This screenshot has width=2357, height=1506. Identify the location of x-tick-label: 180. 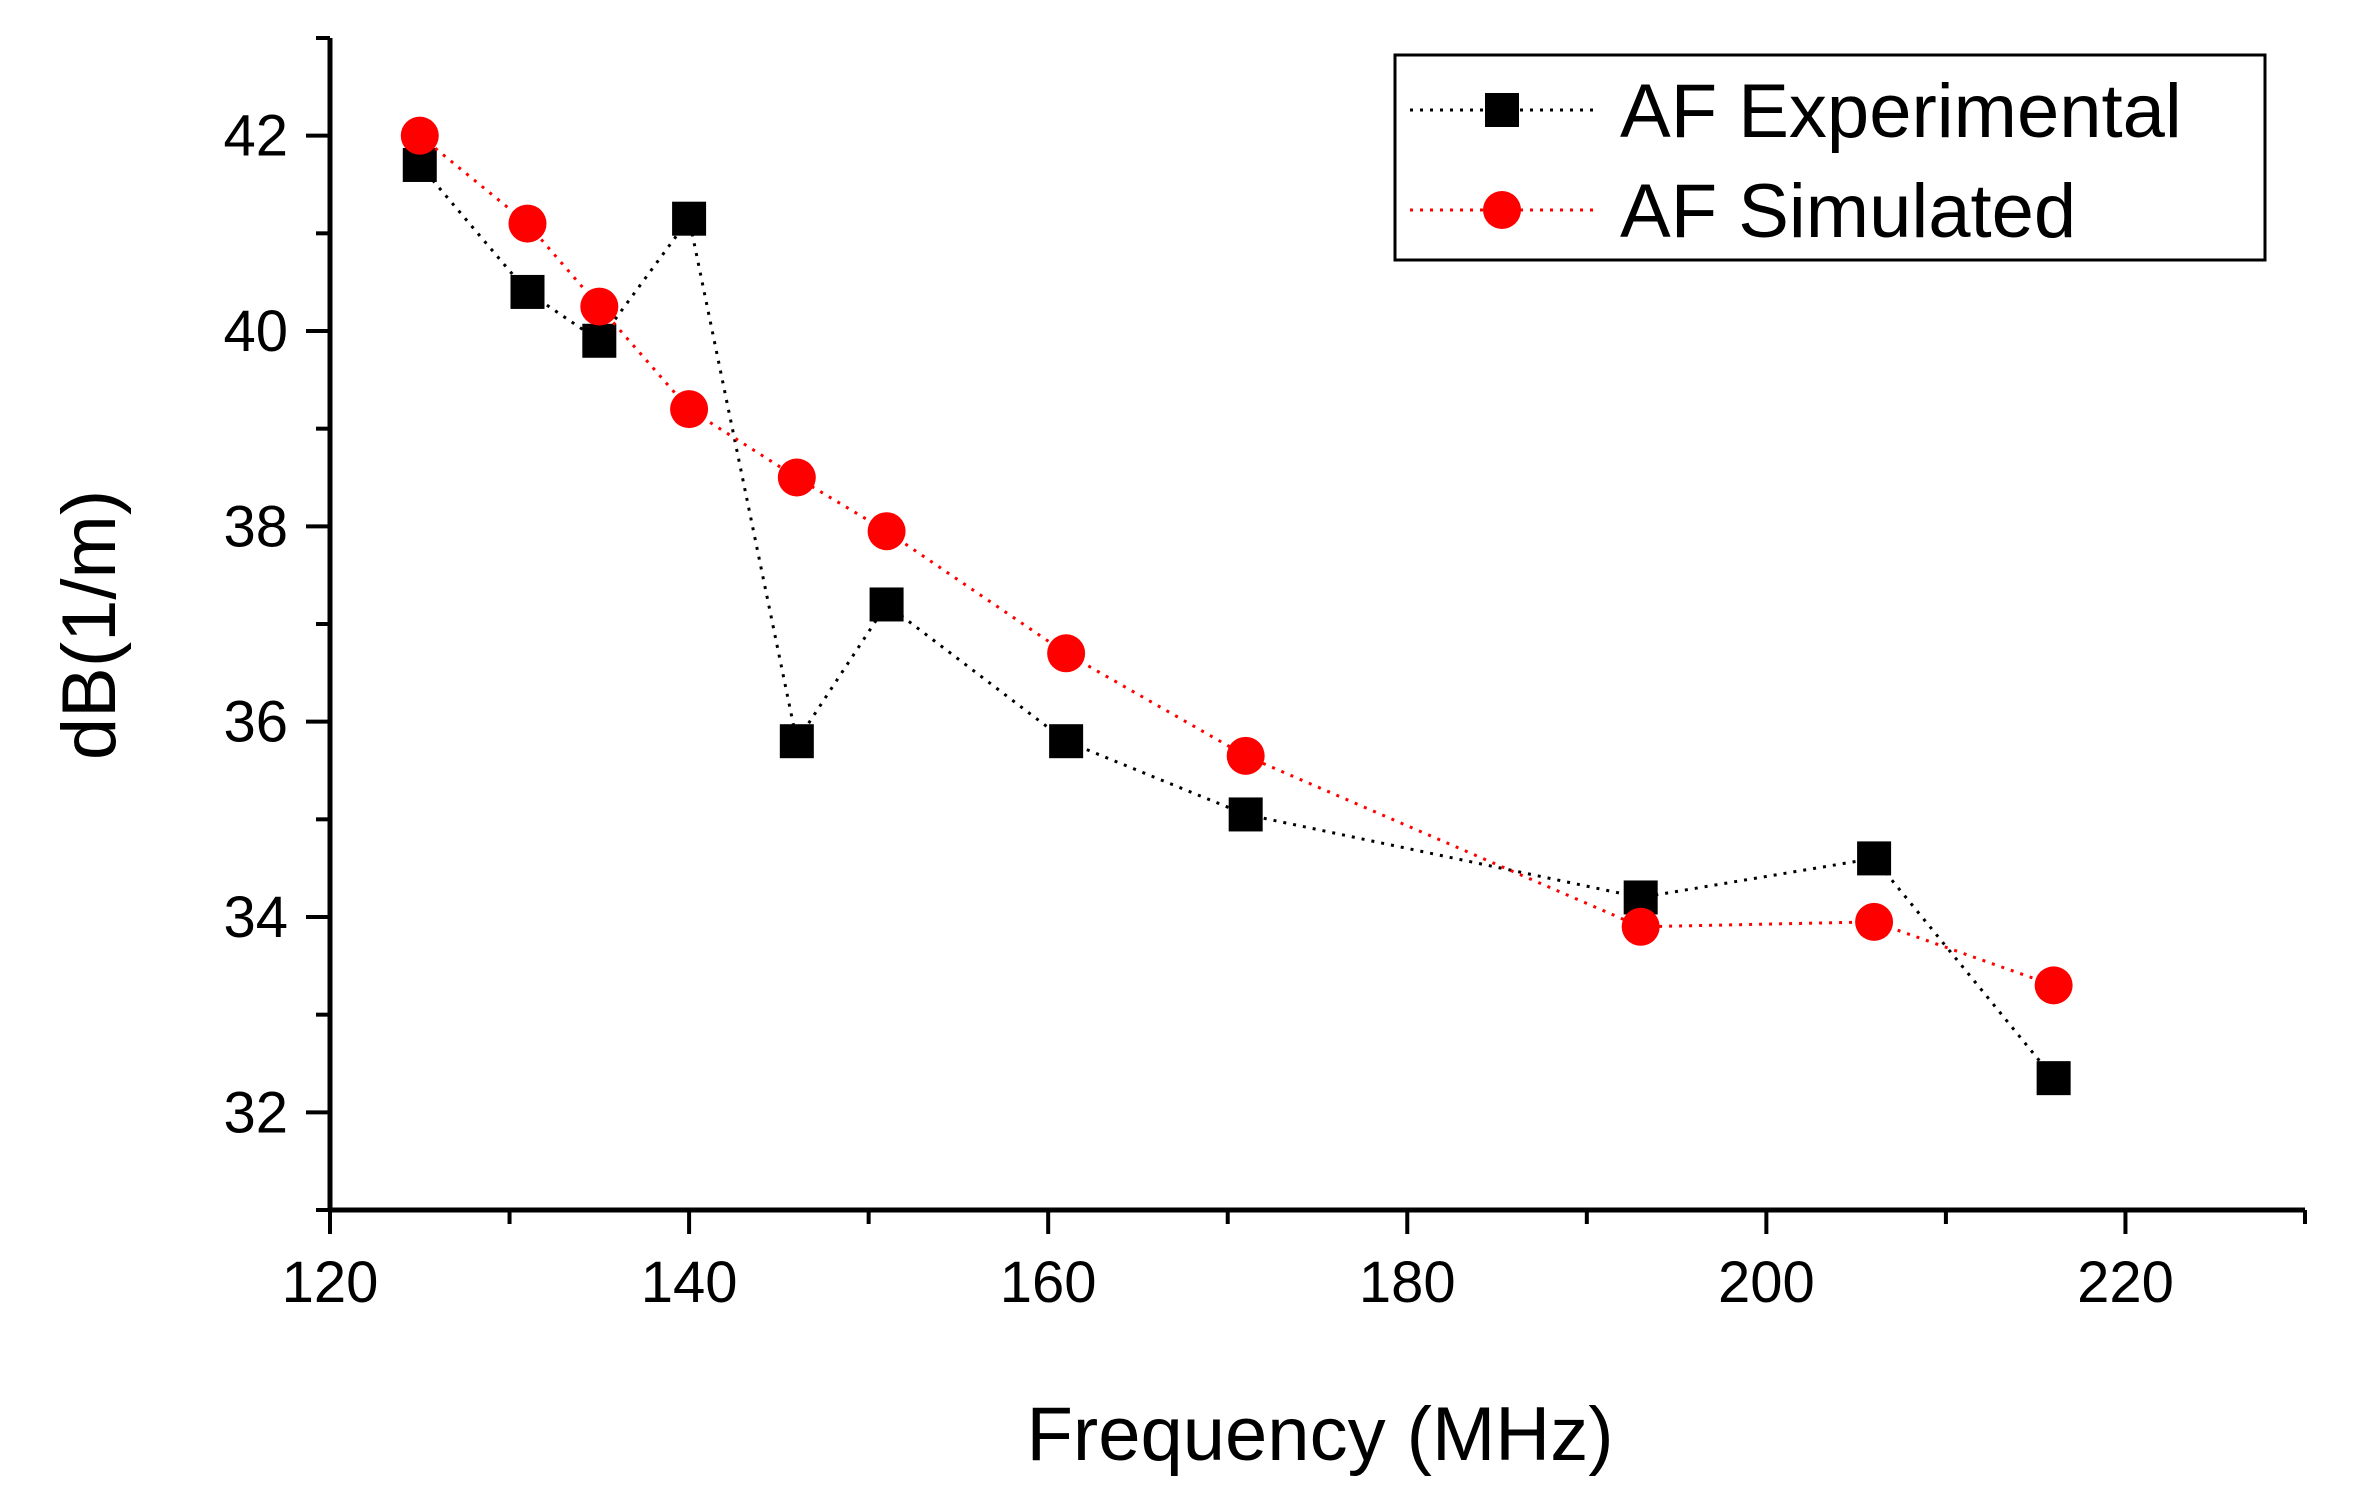
(1407, 1282).